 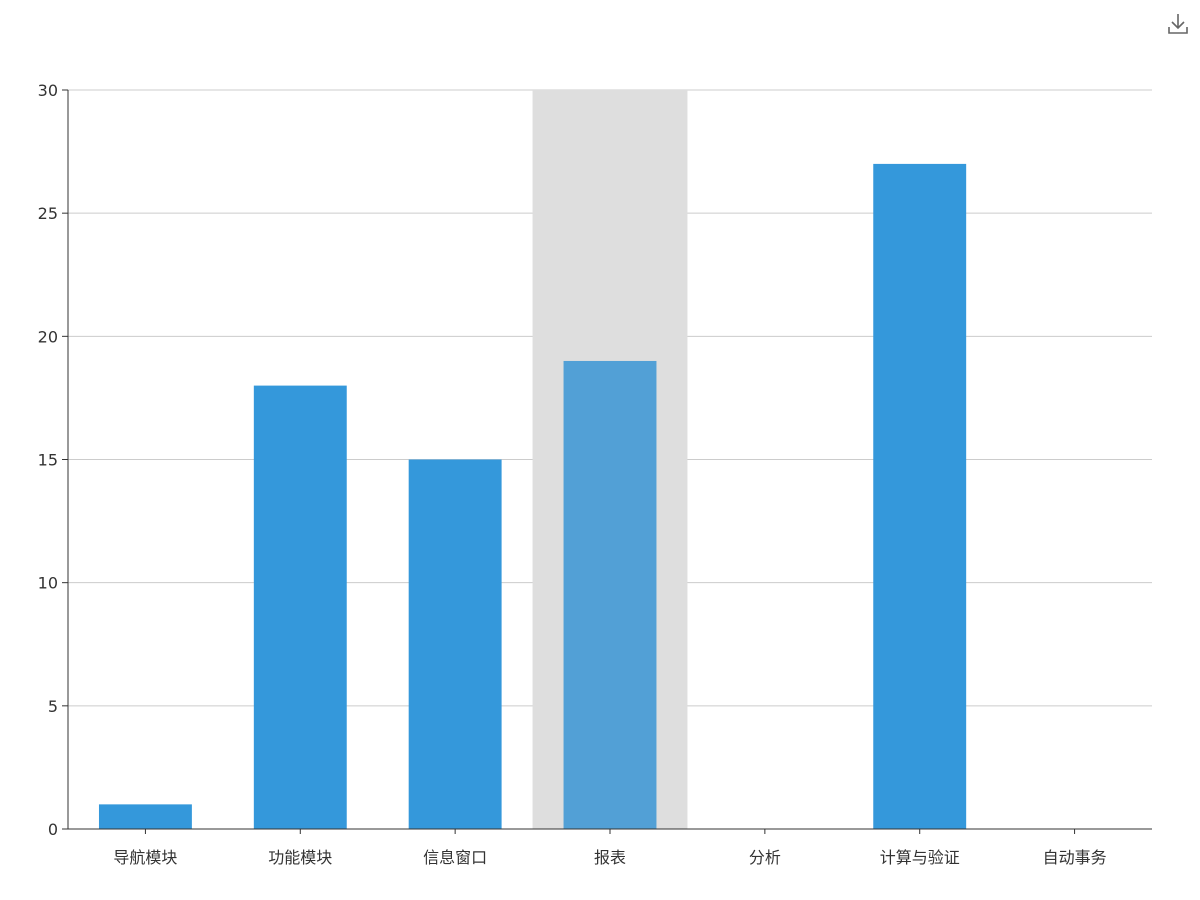 I want to click on y-tick-label: 0, so click(x=53, y=829).